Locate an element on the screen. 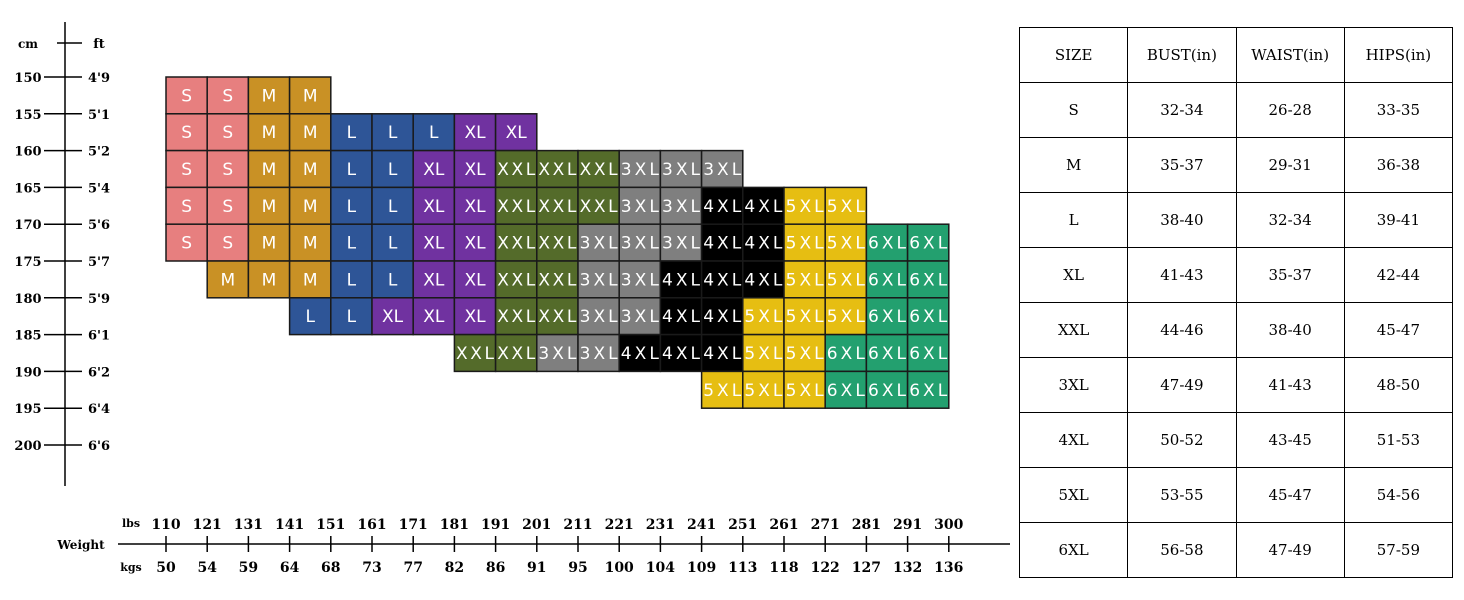 The width and height of the screenshot is (1464, 600). height-tick-ft-label: 5'7 is located at coordinates (99, 262).